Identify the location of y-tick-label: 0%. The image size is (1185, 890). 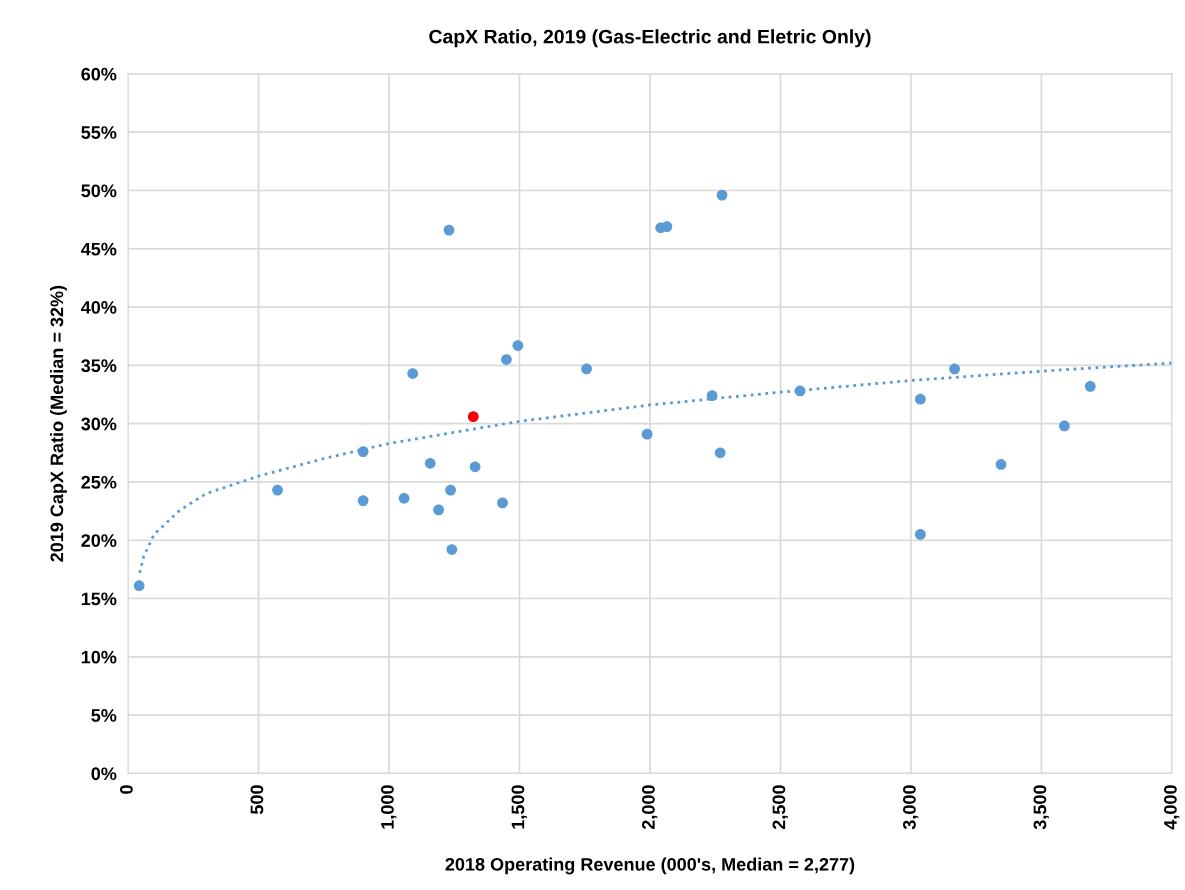
(104, 774).